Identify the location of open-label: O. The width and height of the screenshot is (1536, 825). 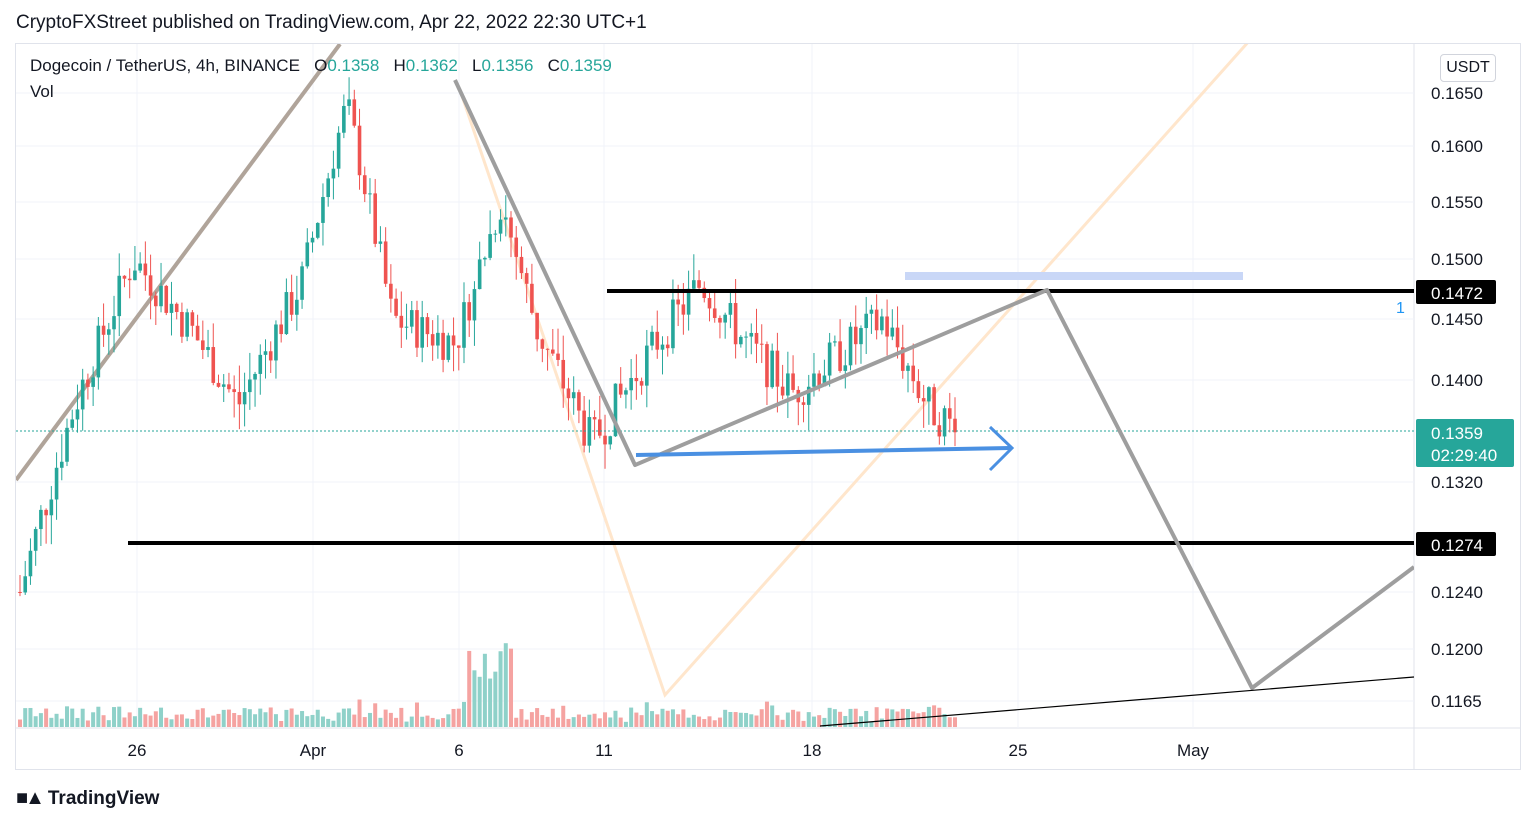
(321, 65).